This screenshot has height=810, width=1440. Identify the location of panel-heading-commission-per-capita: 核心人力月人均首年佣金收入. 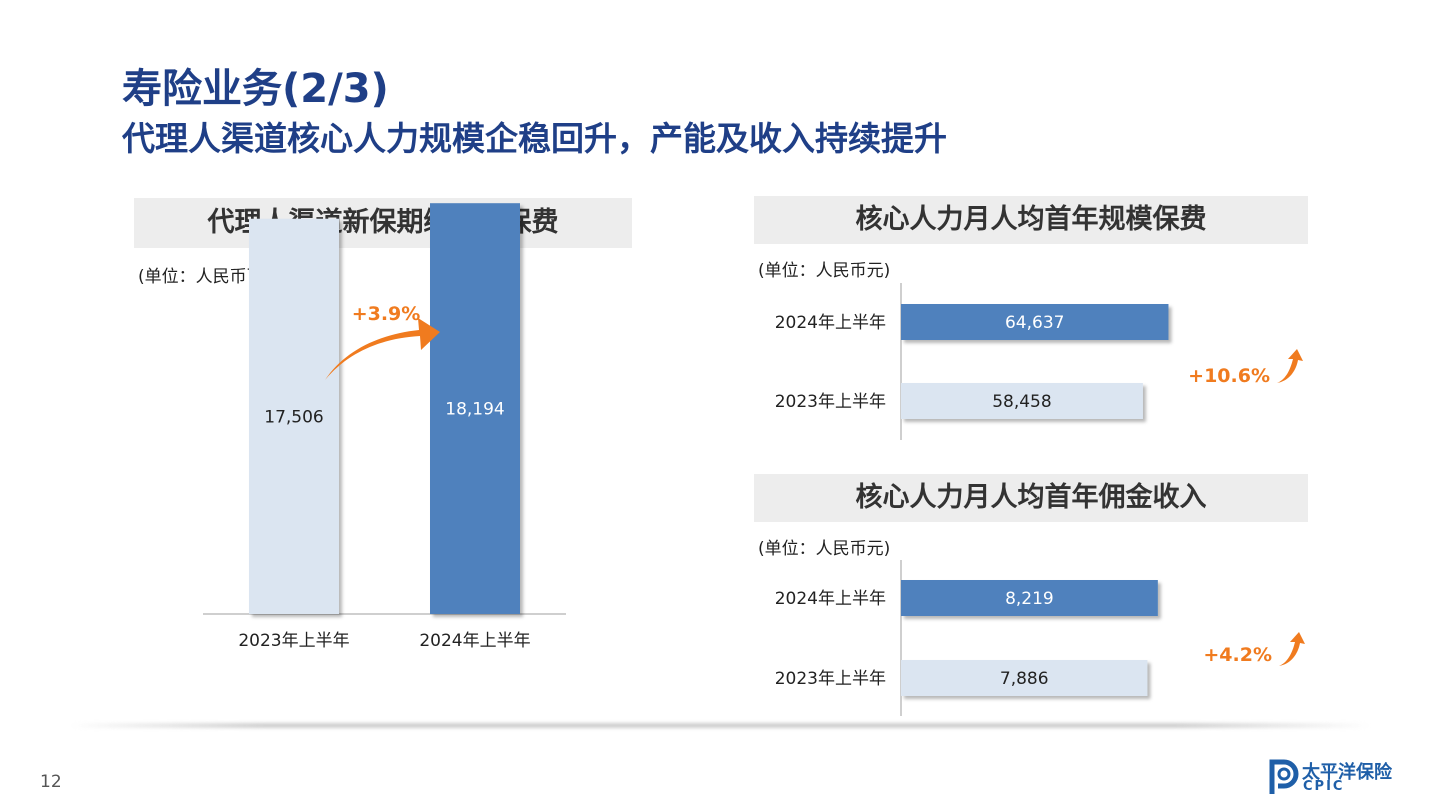
(1031, 498).